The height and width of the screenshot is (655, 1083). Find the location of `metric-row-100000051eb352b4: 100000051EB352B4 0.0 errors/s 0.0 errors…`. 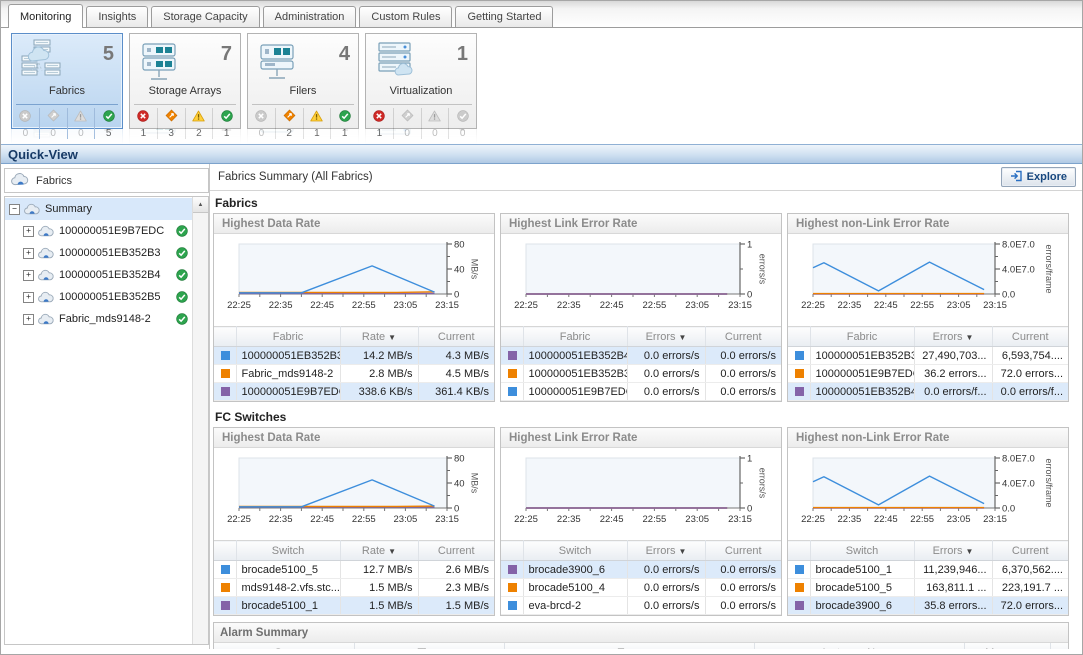

metric-row-100000051eb352b4: 100000051EB352B4 0.0 errors/s 0.0 errors… is located at coordinates (641, 355).